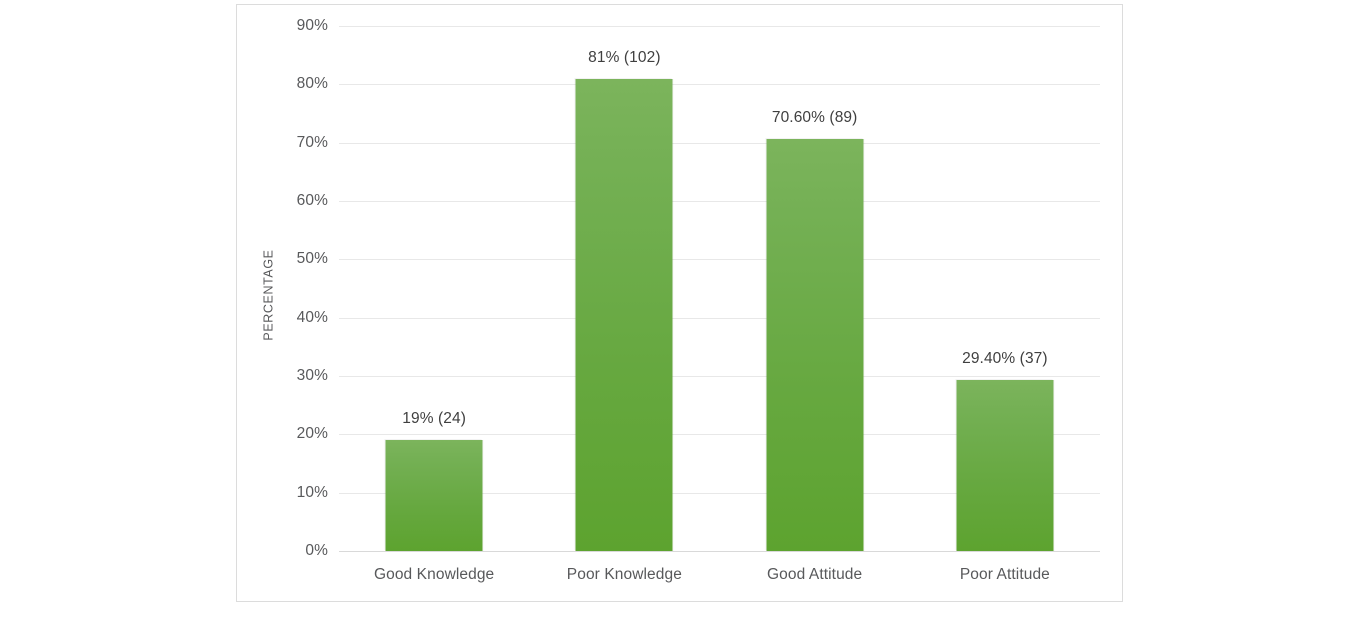  What do you see at coordinates (312, 200) in the screenshot?
I see `y-axis-tick-label: 60%` at bounding box center [312, 200].